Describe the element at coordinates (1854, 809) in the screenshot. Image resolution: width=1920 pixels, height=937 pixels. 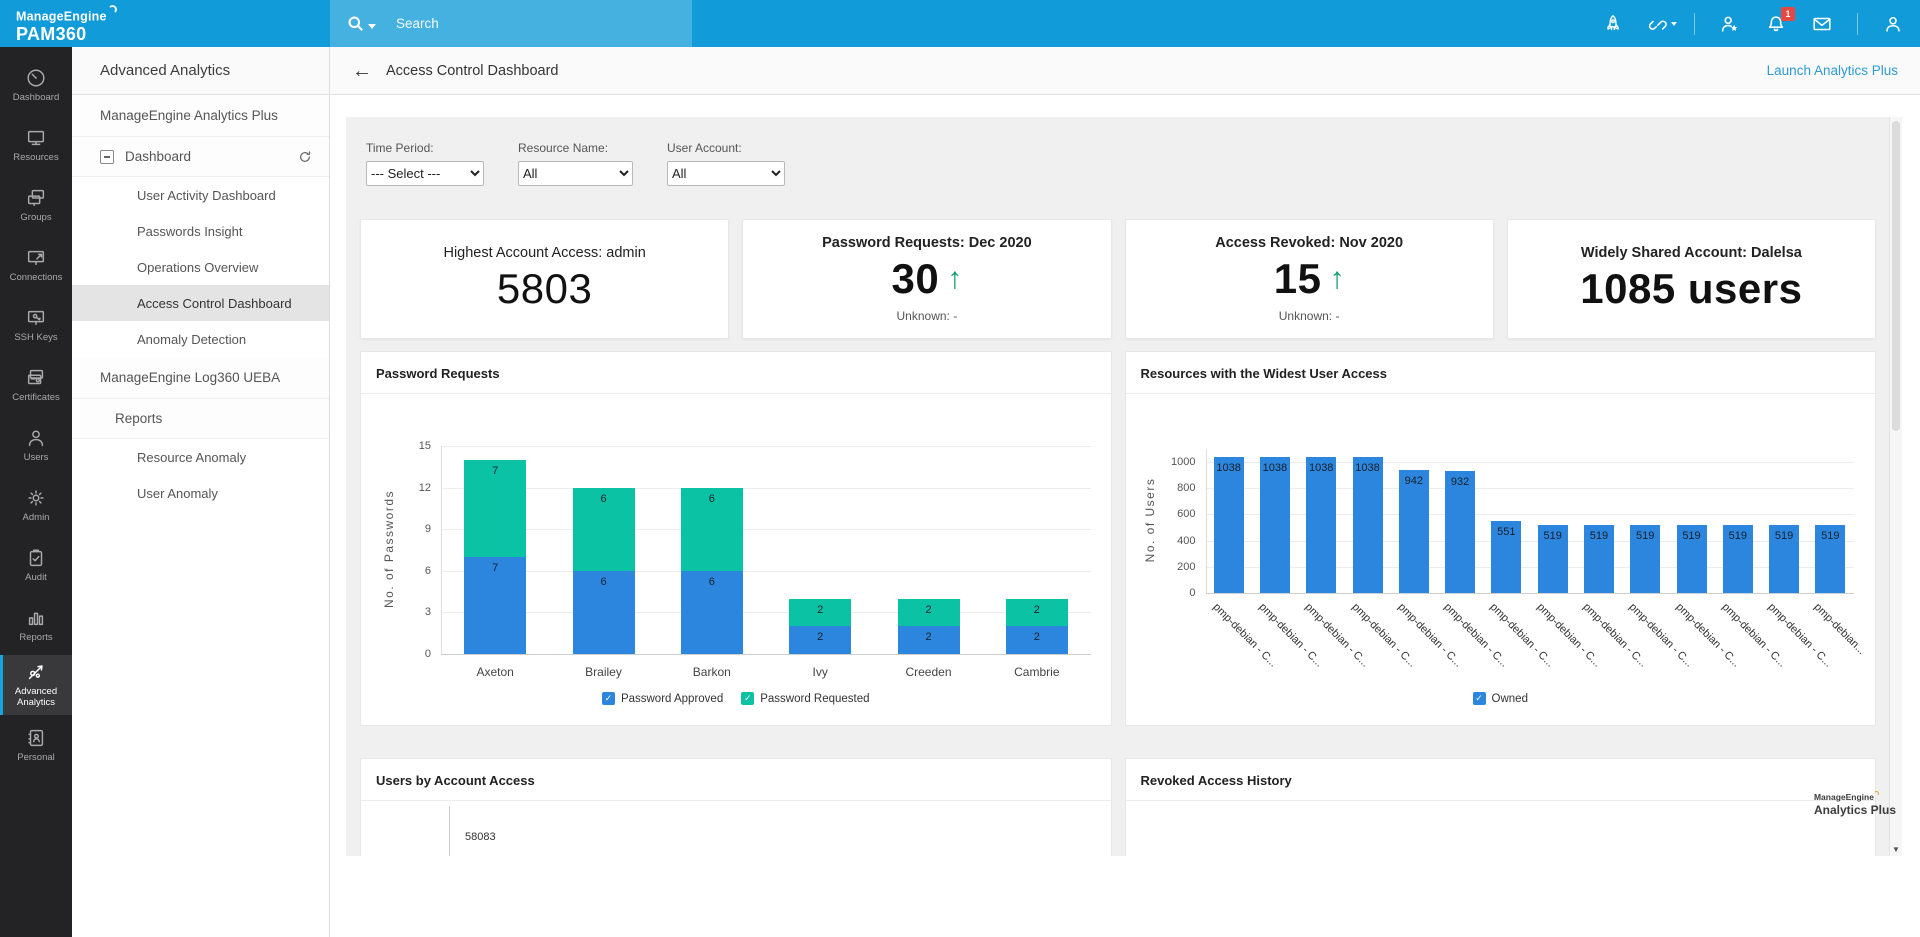
I see `watermark-product: Analytics Plus` at that location.